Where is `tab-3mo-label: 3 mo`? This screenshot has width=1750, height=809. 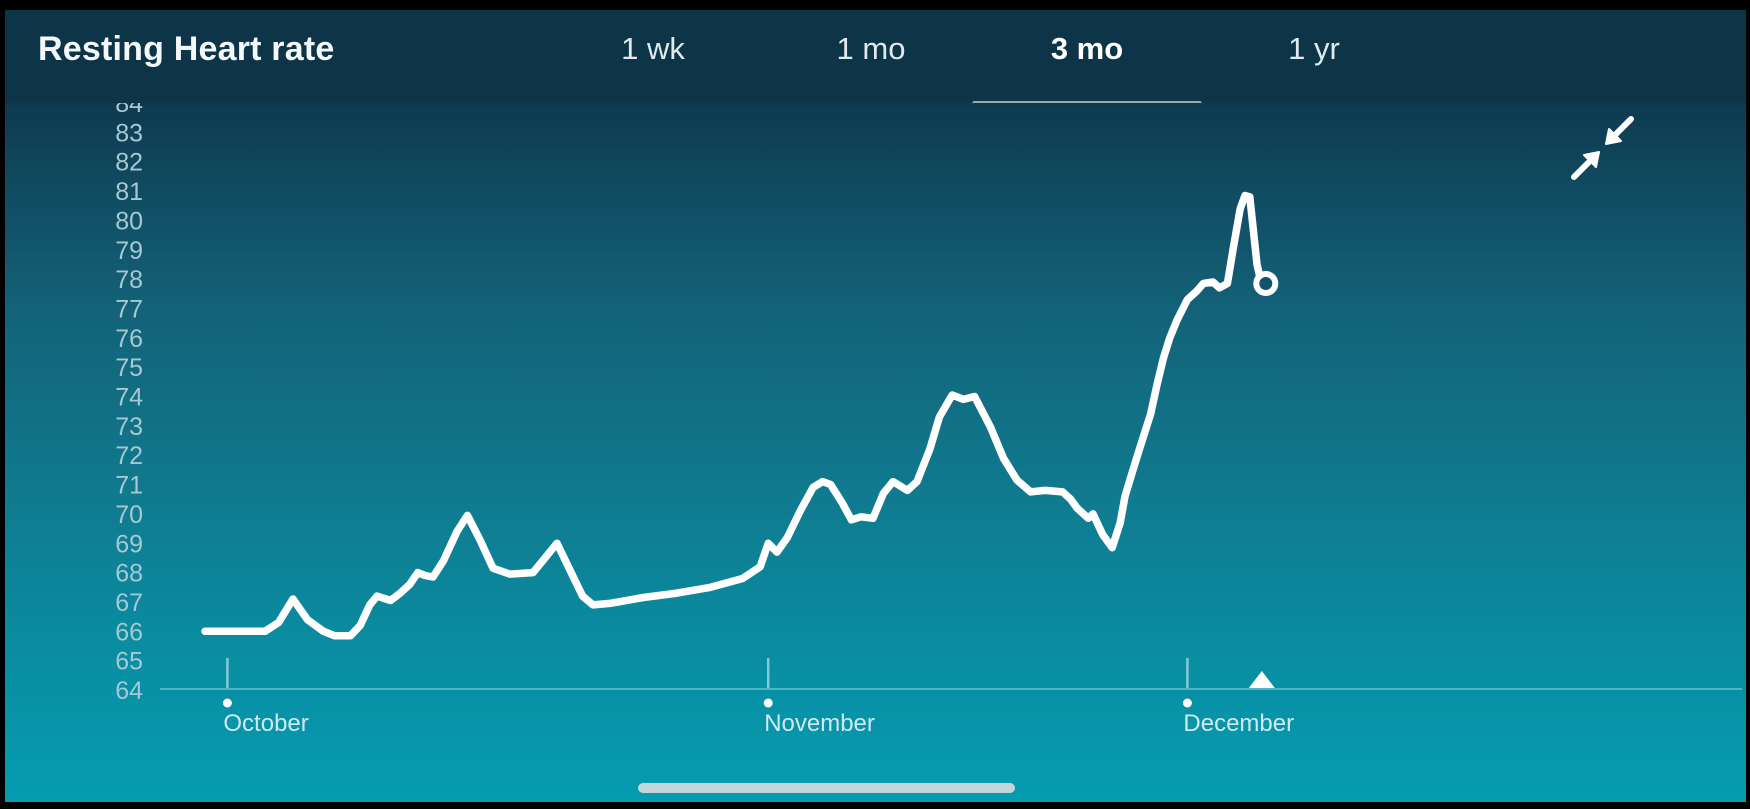
tab-3mo-label: 3 mo is located at coordinates (1087, 48).